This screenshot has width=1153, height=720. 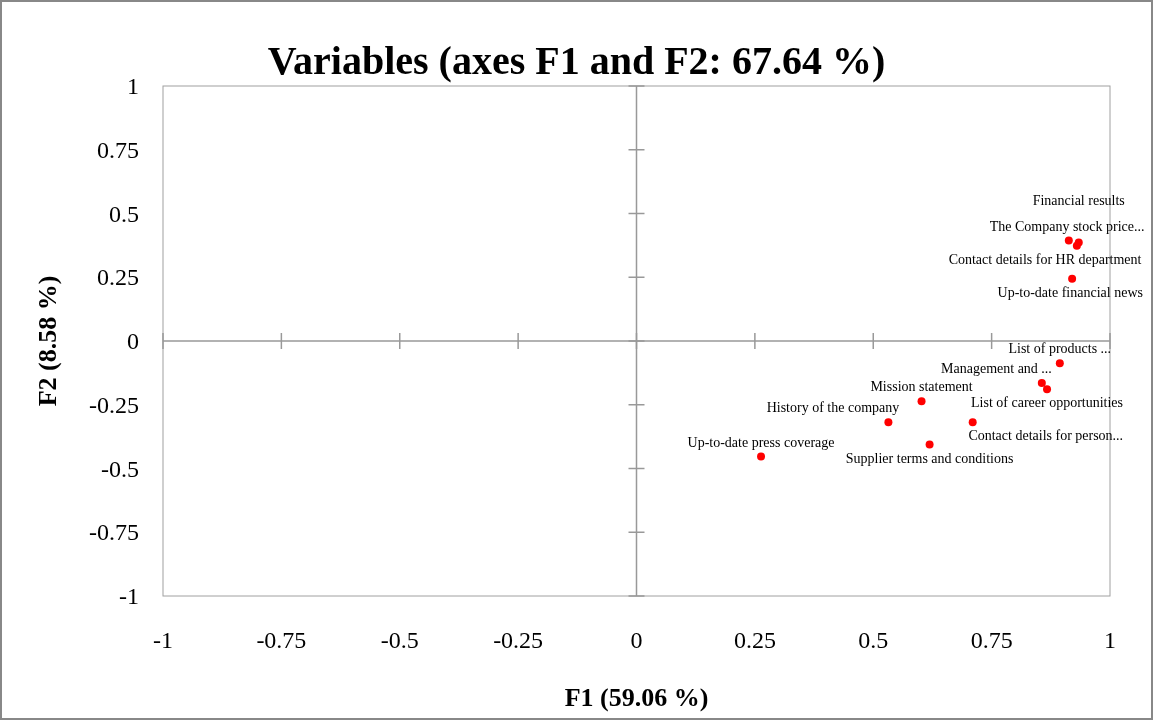 What do you see at coordinates (1047, 403) in the screenshot?
I see `data-label: List of career opportunities` at bounding box center [1047, 403].